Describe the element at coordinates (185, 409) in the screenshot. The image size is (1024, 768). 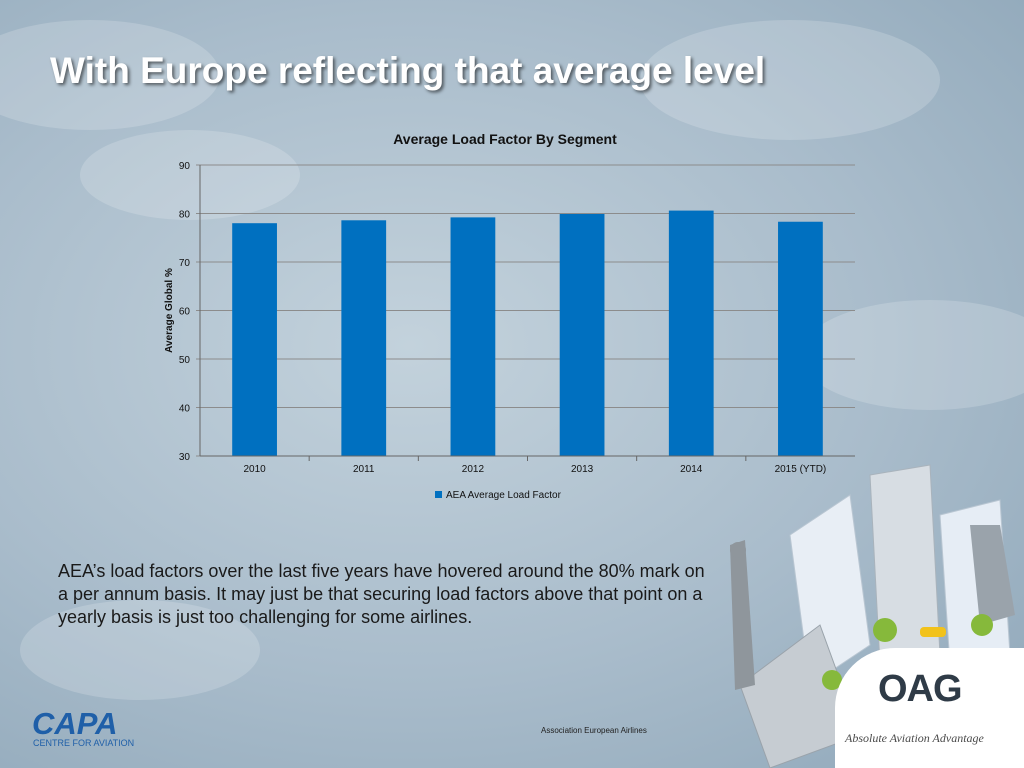
I see `y-tick-label: 40` at that location.